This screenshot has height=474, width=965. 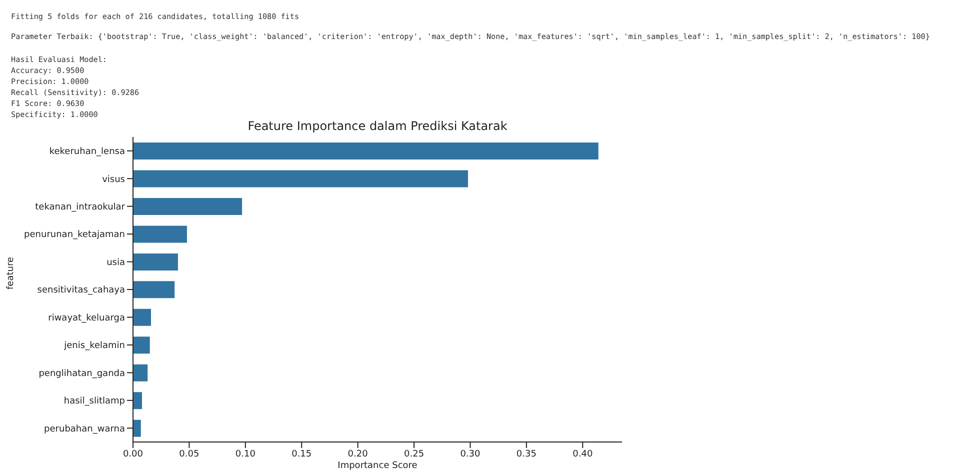 I want to click on y-tick-label: hasil_slitlamp, so click(x=95, y=401).